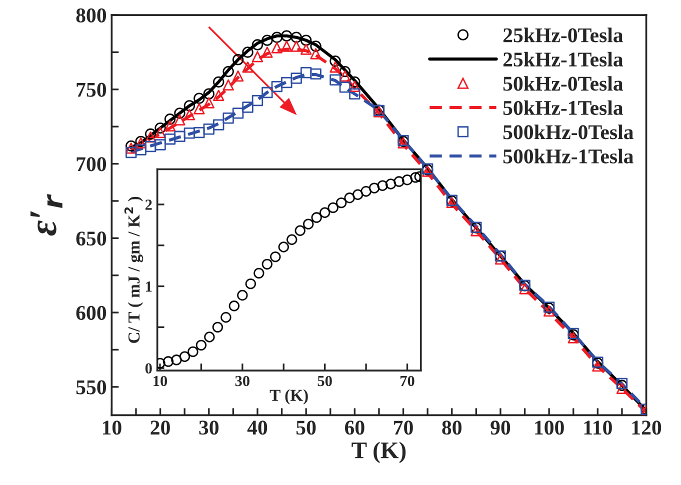 The image size is (681, 485). I want to click on x-tick-label: 120, so click(647, 427).